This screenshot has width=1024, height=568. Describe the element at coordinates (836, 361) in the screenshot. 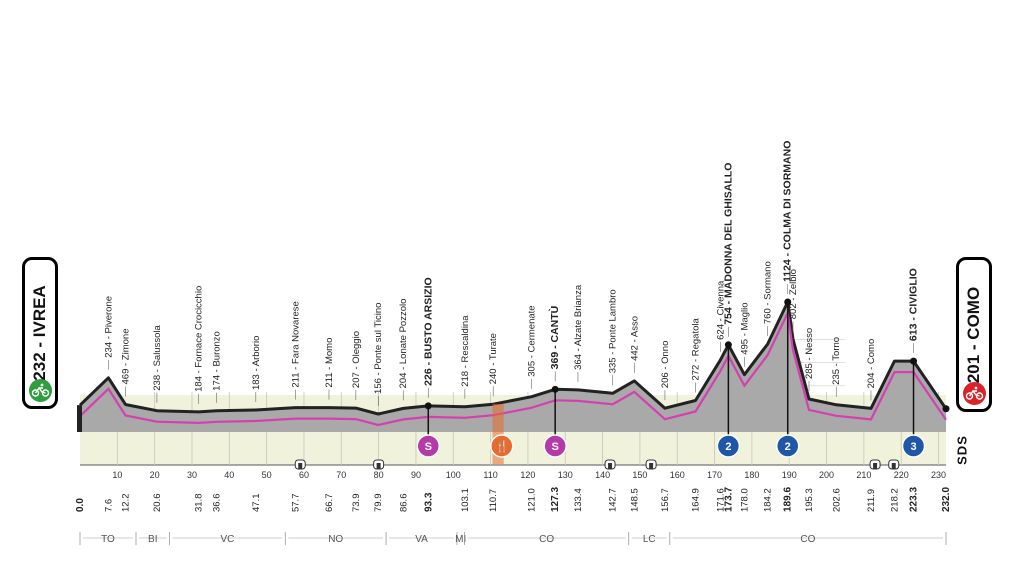

I see `waypoint-label: 235 - Torno` at that location.